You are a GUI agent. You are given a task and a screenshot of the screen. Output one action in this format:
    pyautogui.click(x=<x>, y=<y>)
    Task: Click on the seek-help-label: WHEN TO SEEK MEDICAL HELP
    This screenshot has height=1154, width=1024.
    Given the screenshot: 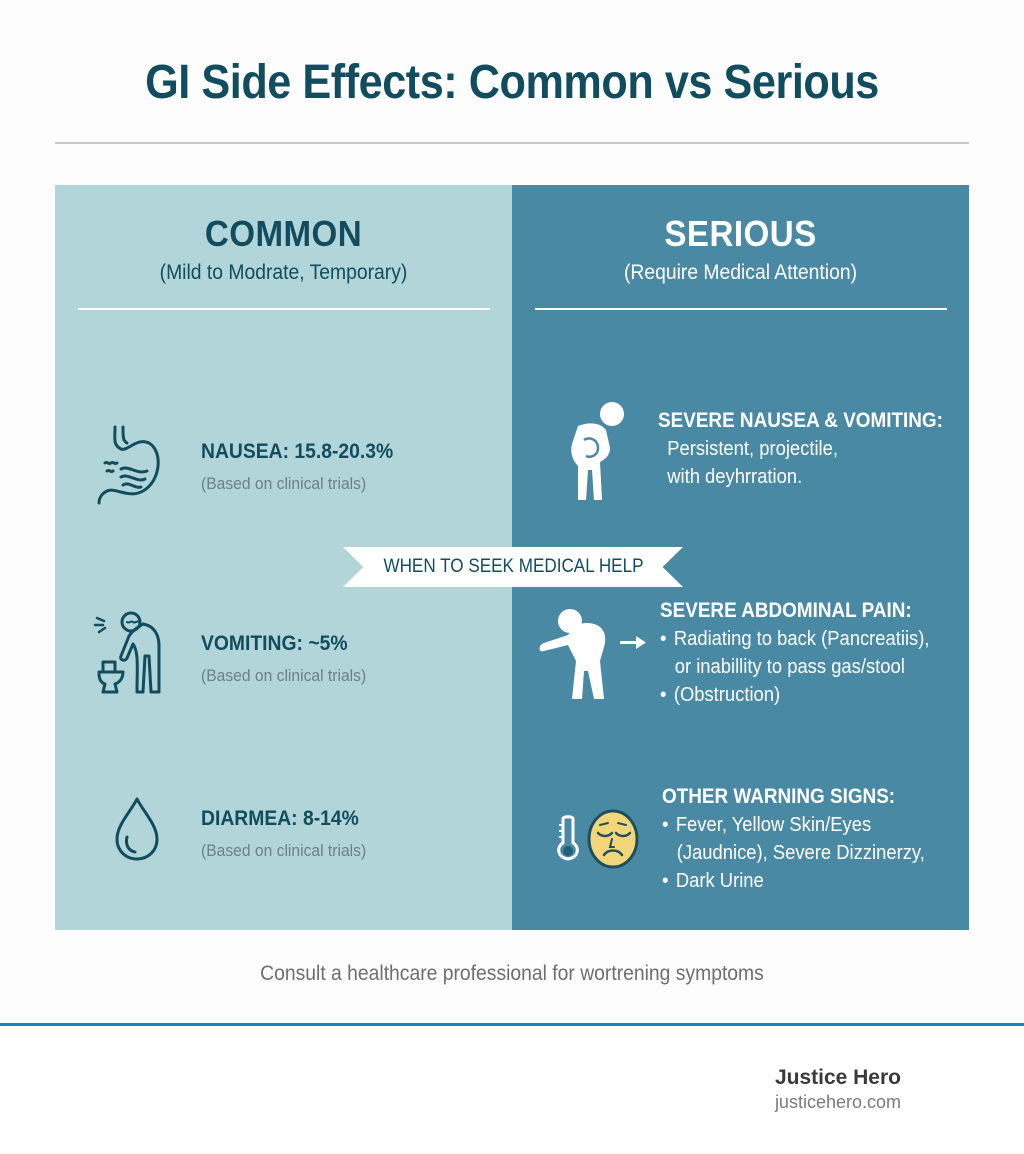 What is the action you would take?
    pyautogui.click(x=513, y=566)
    